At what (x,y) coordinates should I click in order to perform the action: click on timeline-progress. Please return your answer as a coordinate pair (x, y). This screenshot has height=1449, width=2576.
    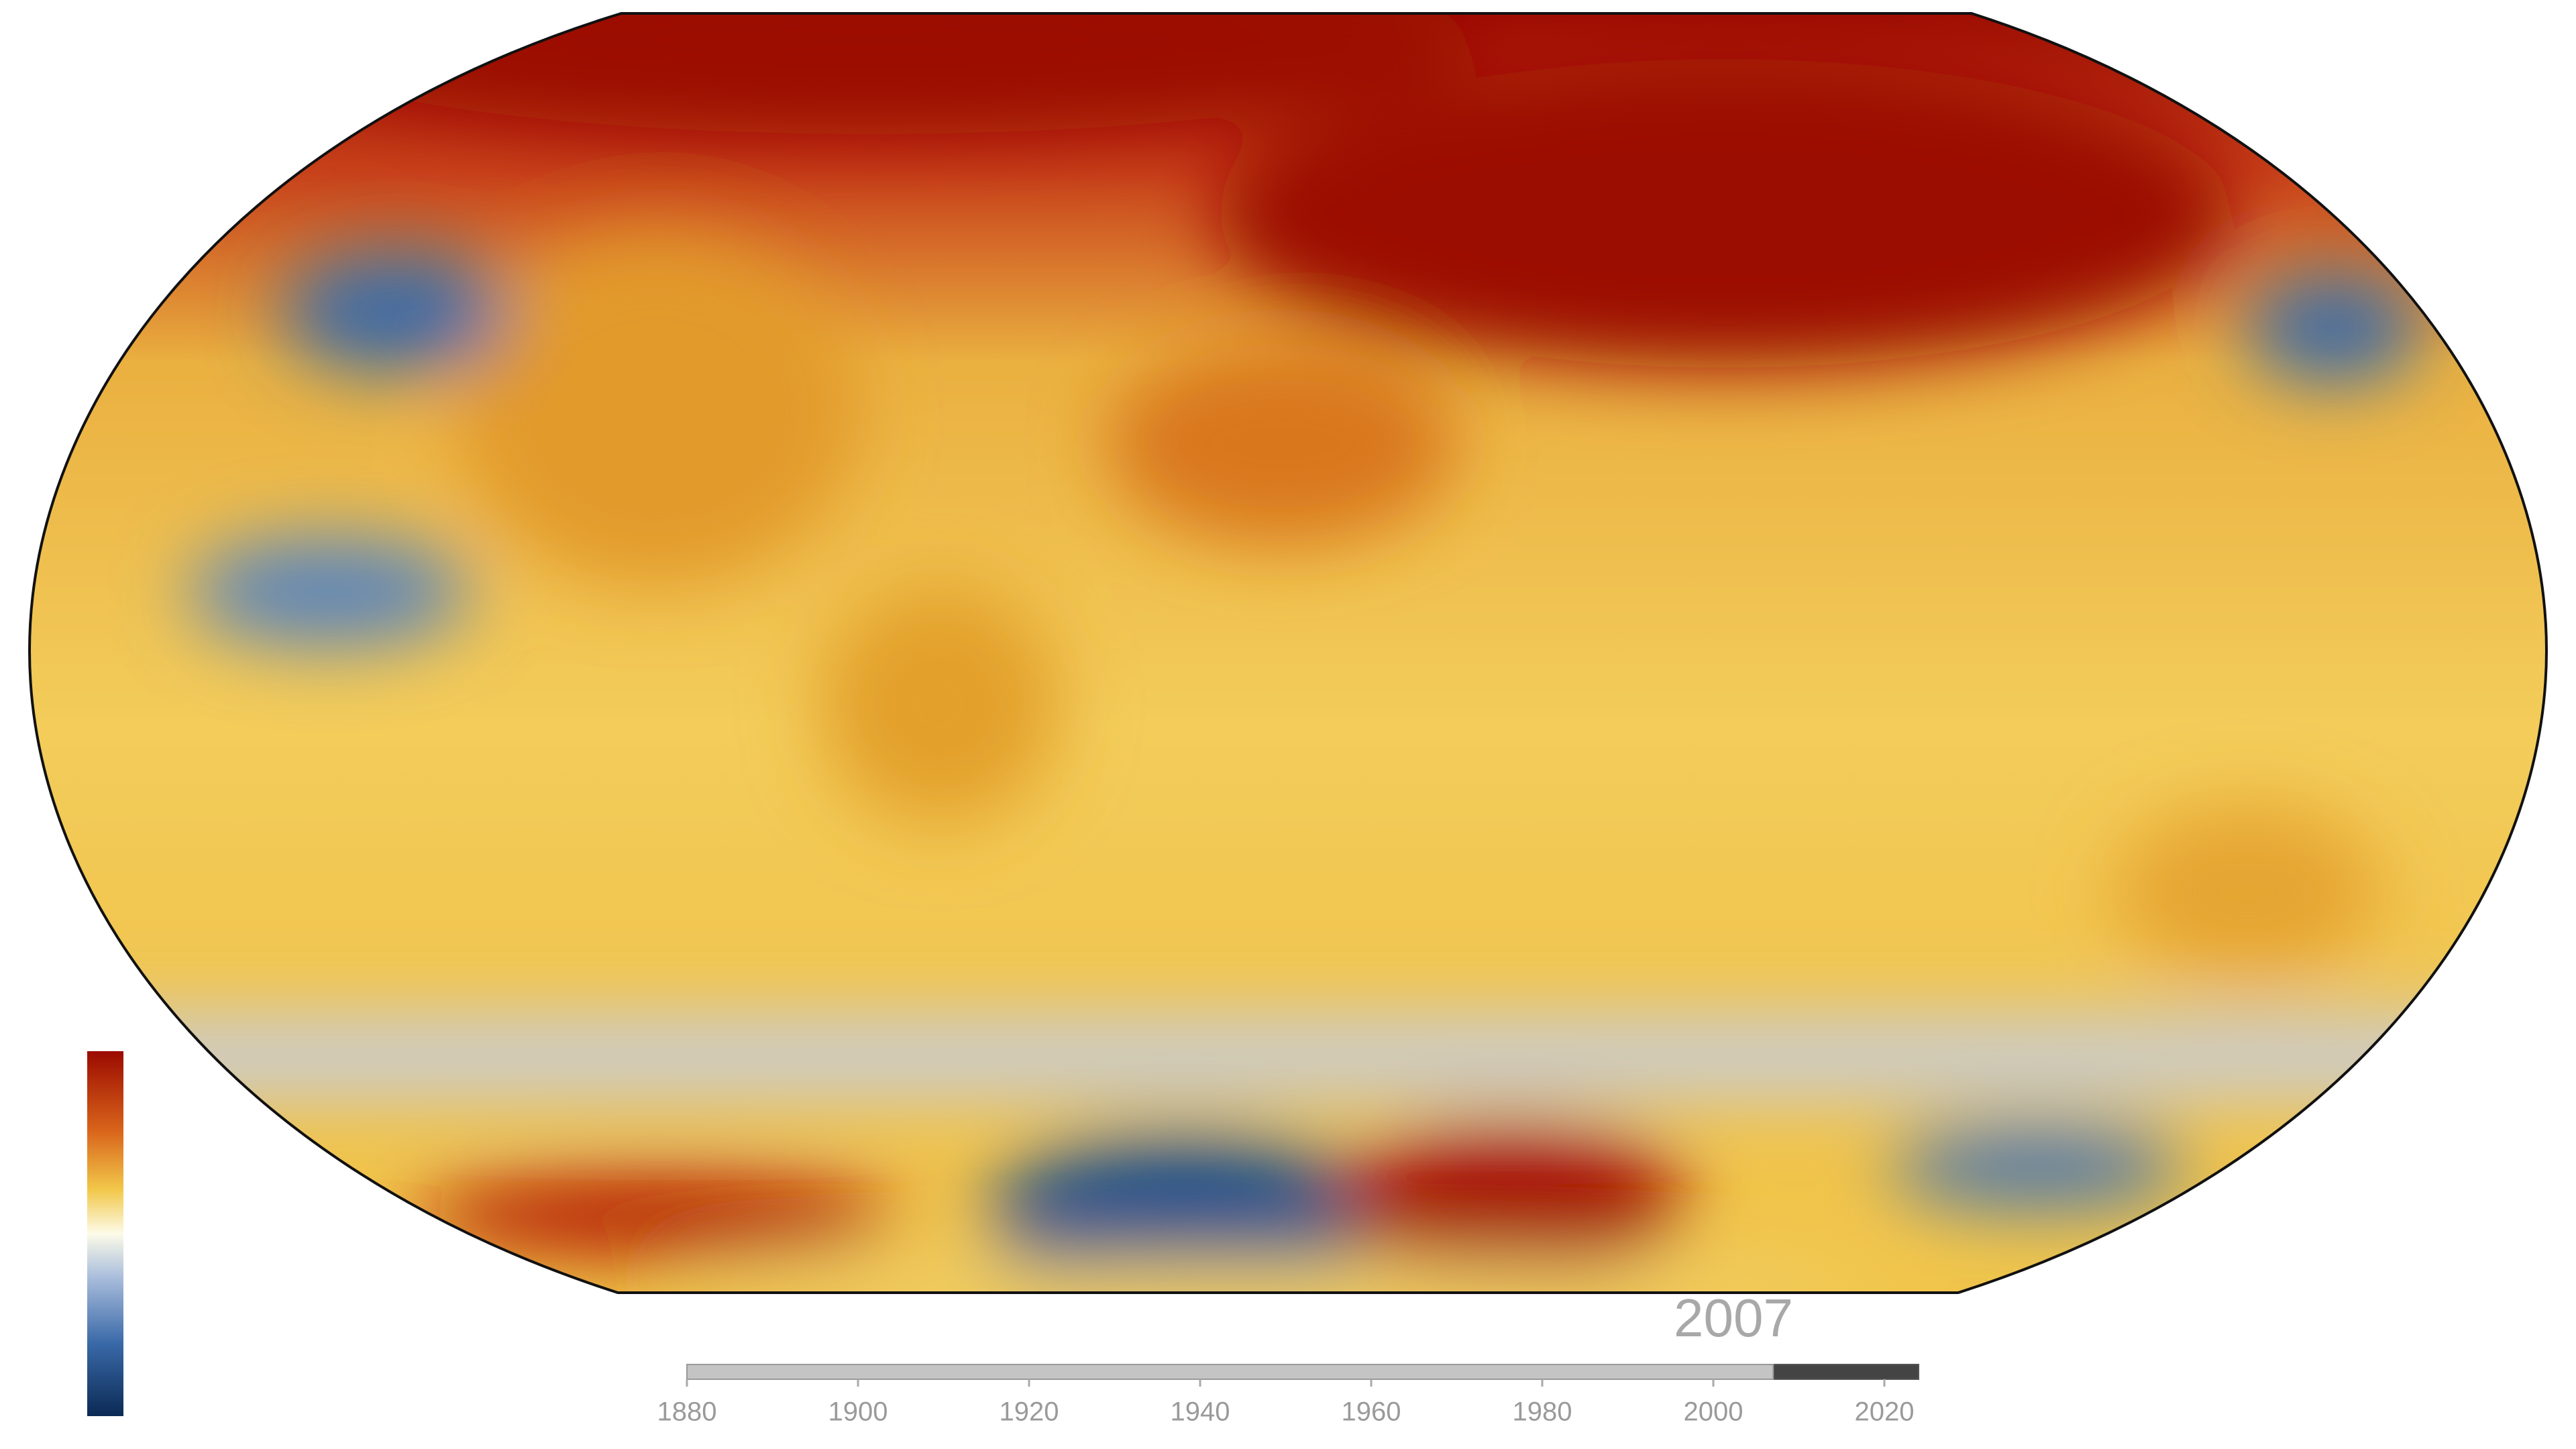
    Looking at the image, I should click on (1230, 1372).